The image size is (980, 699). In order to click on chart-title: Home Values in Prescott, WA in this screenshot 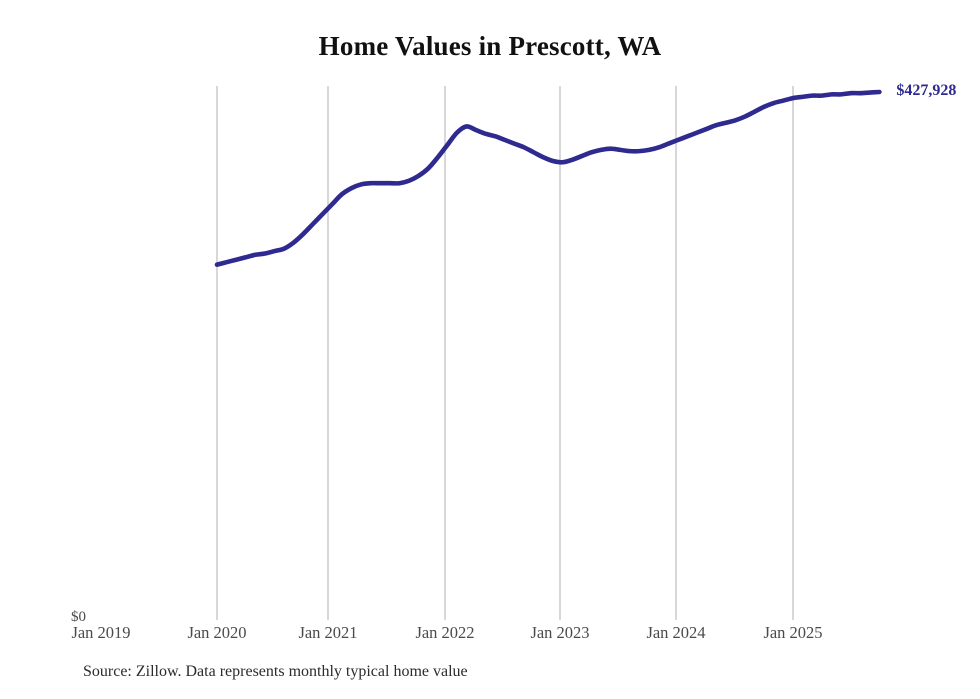, I will do `click(490, 46)`.